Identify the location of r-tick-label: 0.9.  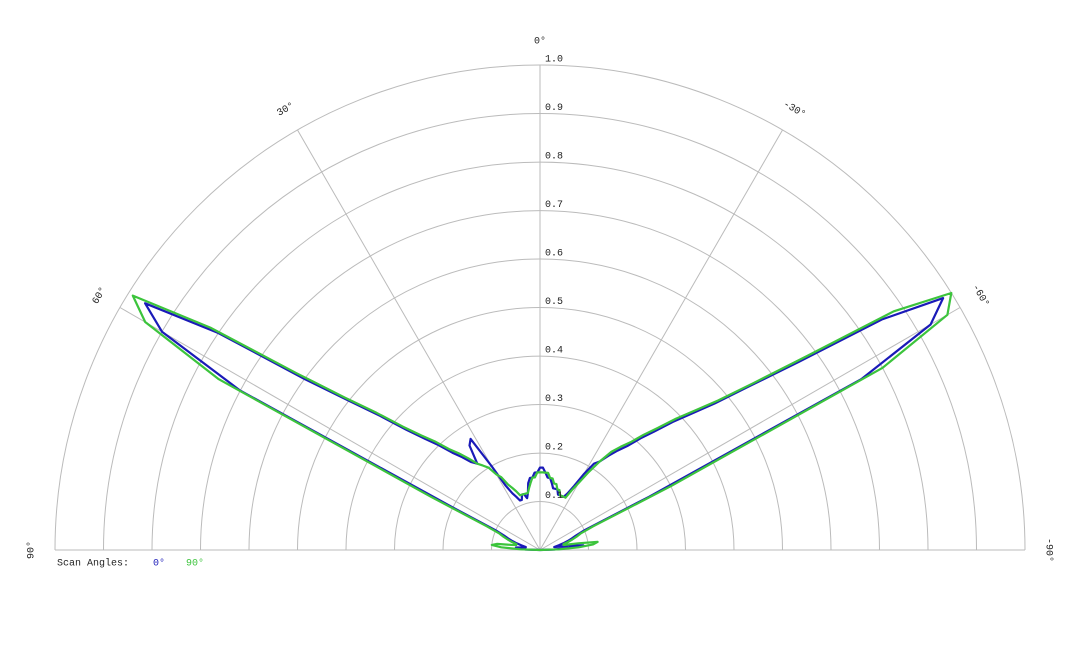
(554, 108).